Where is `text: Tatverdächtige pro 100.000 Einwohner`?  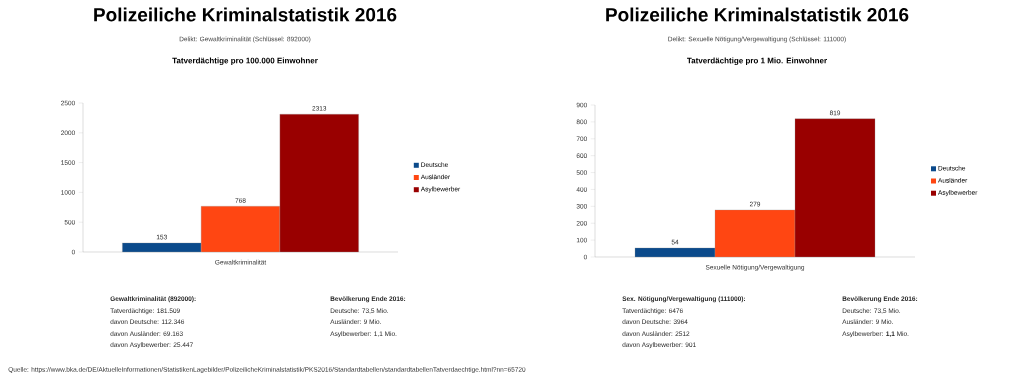
text: Tatverdächtige pro 100.000 Einwohner is located at coordinates (245, 61).